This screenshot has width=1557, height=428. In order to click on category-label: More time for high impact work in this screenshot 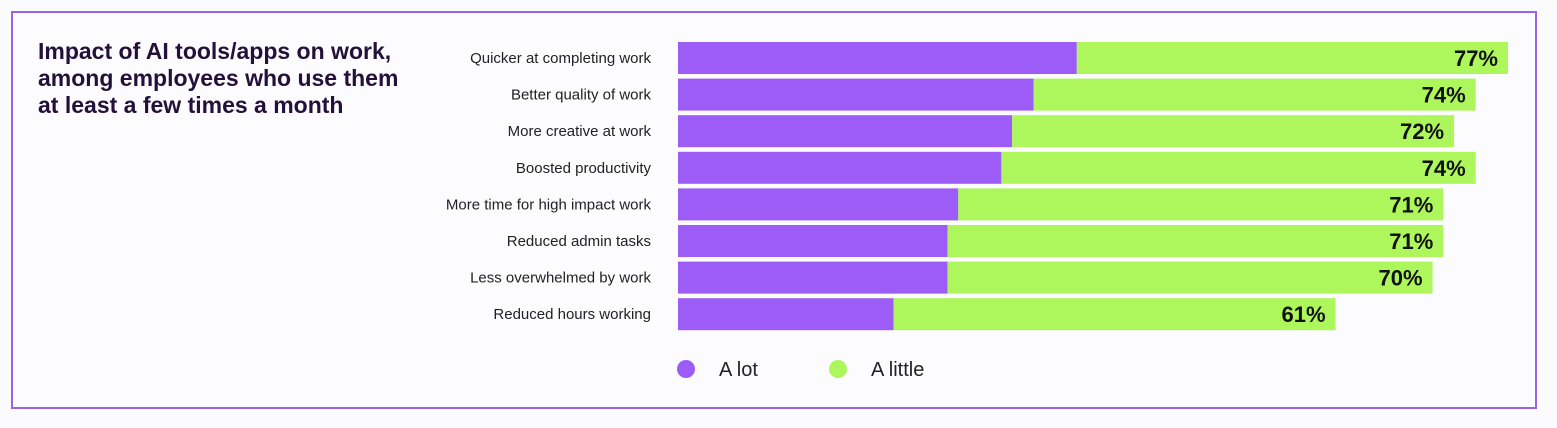, I will do `click(549, 204)`.